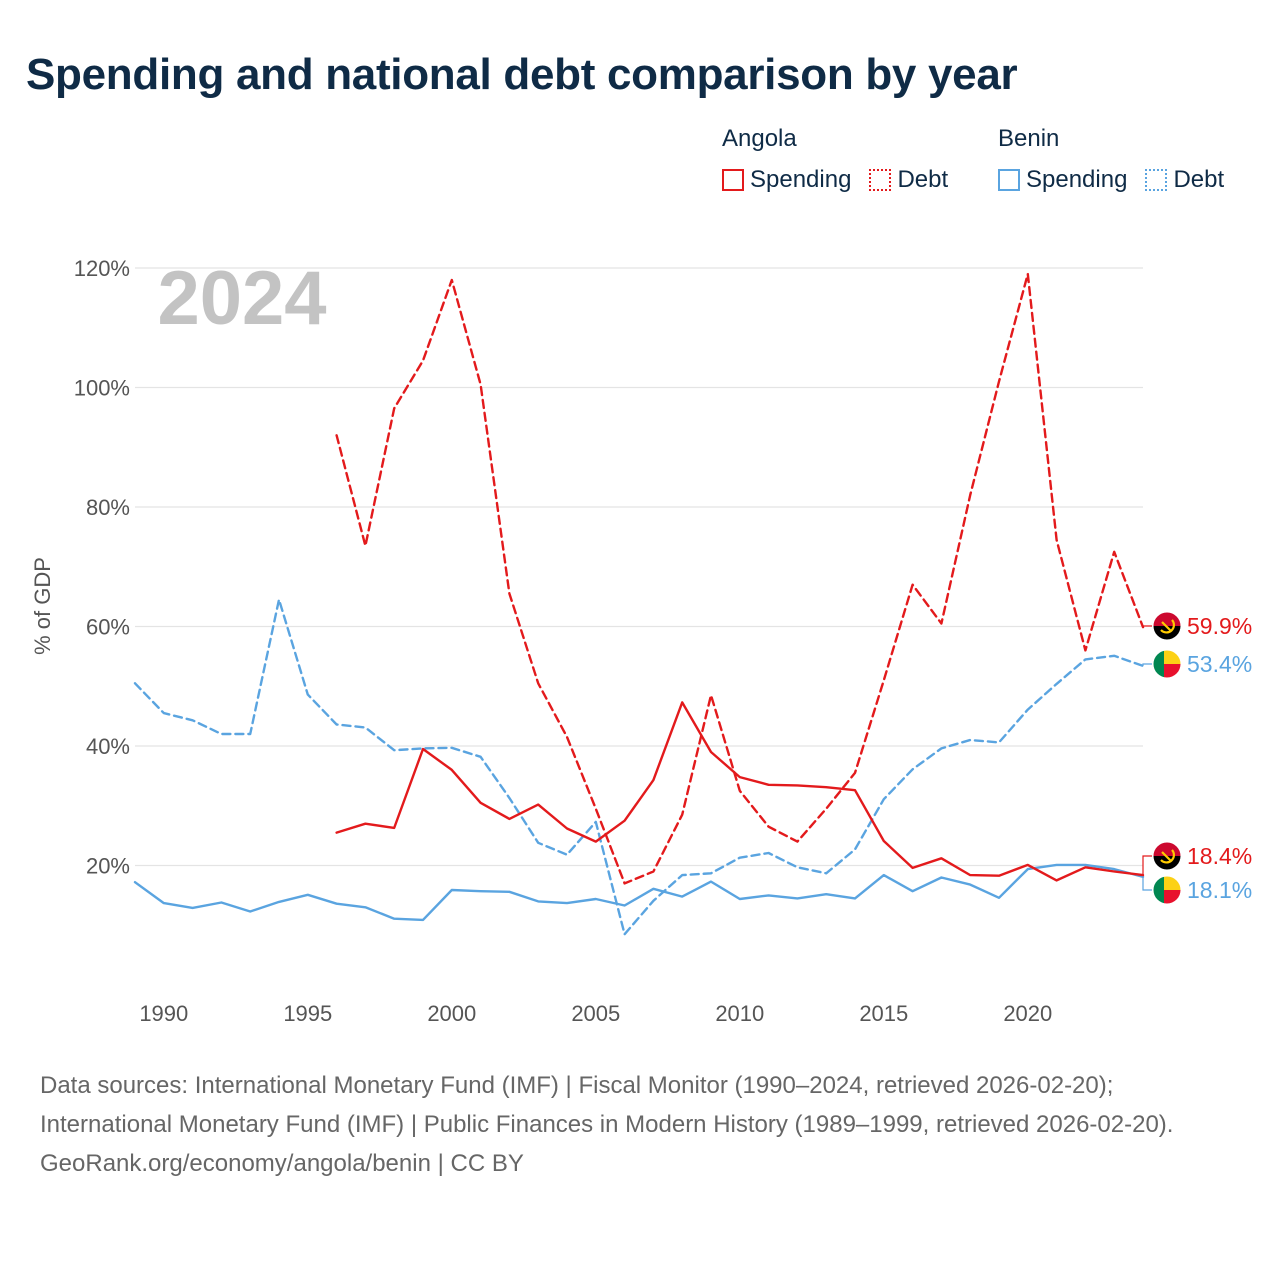 The width and height of the screenshot is (1280, 1280). I want to click on legend-country-benin: Benin, so click(1029, 138).